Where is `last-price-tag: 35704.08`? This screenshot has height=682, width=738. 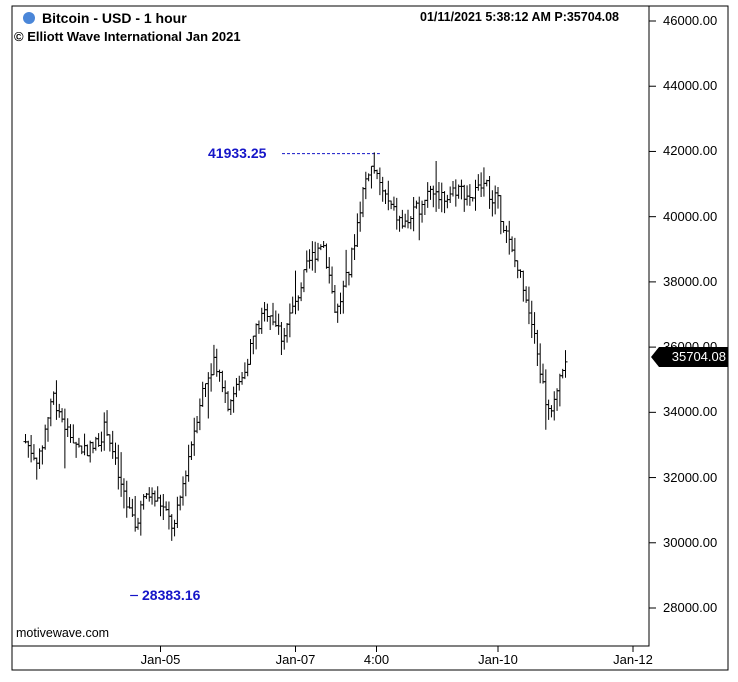
last-price-tag: 35704.08 is located at coordinates (689, 357).